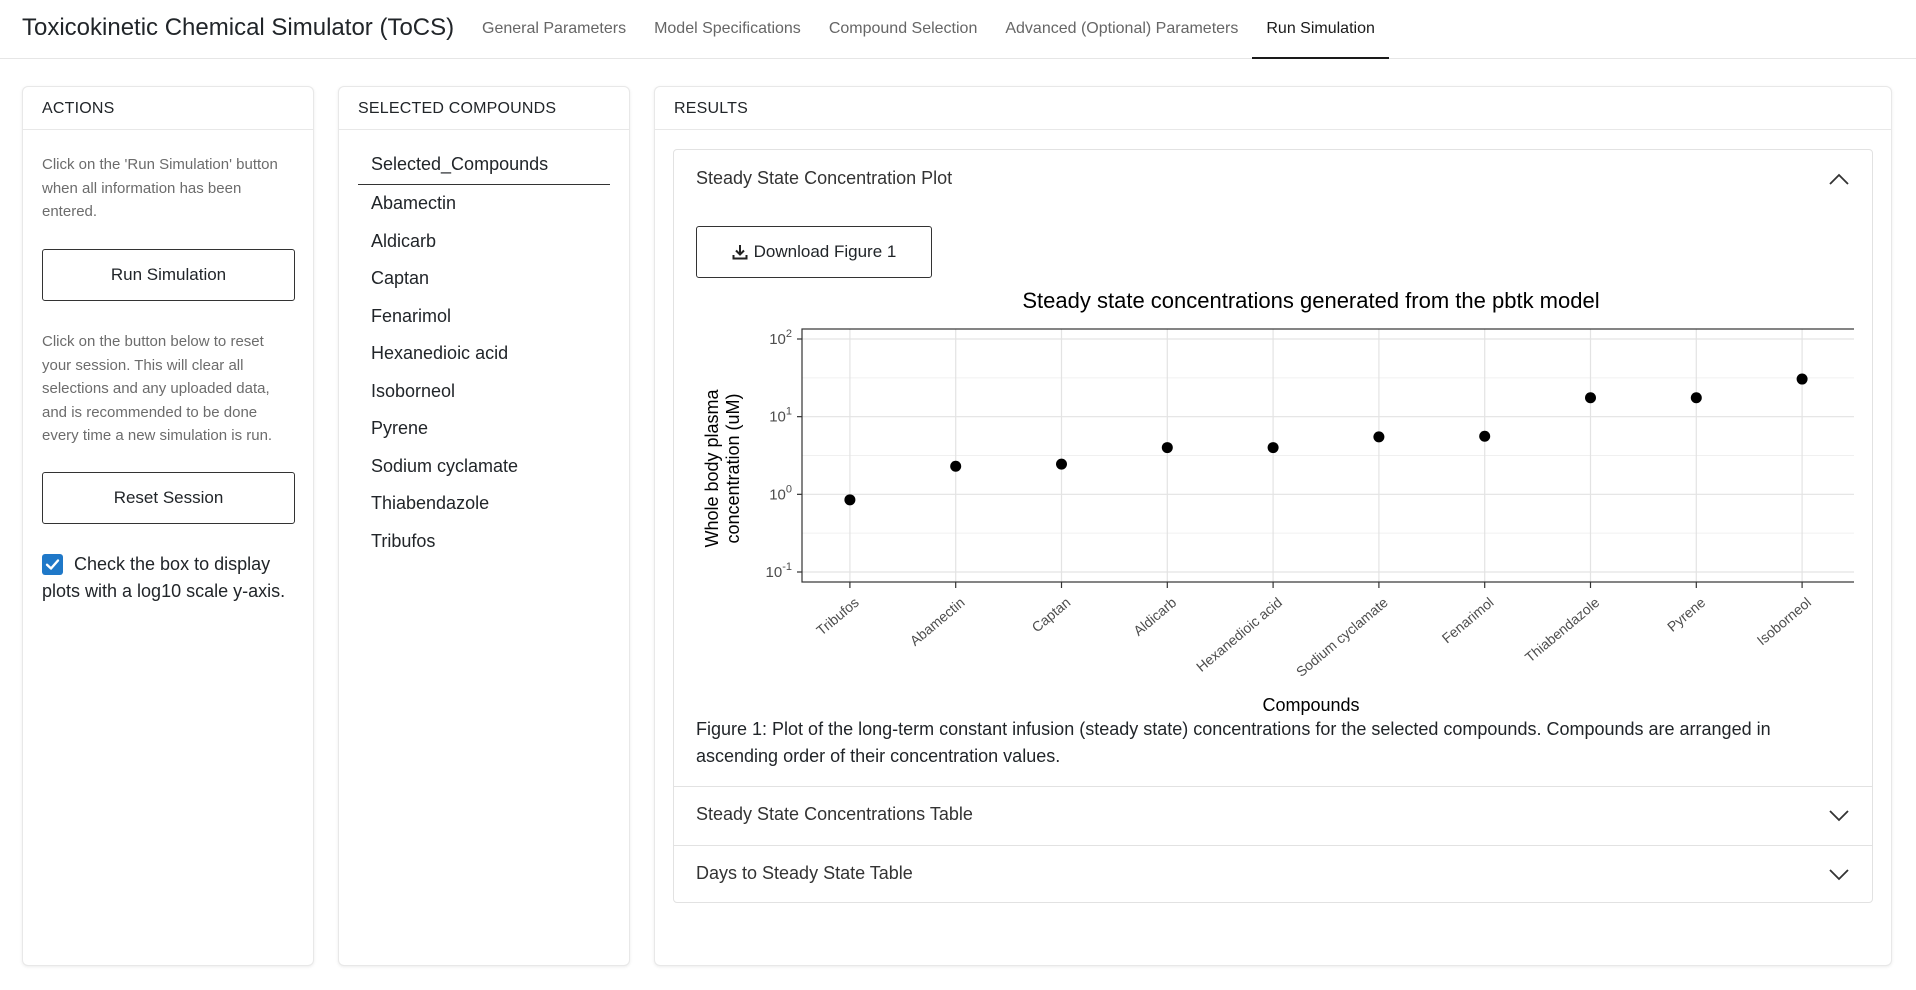 Image resolution: width=1916 pixels, height=990 pixels. What do you see at coordinates (404, 240) in the screenshot?
I see `list-item: Aldicarb` at bounding box center [404, 240].